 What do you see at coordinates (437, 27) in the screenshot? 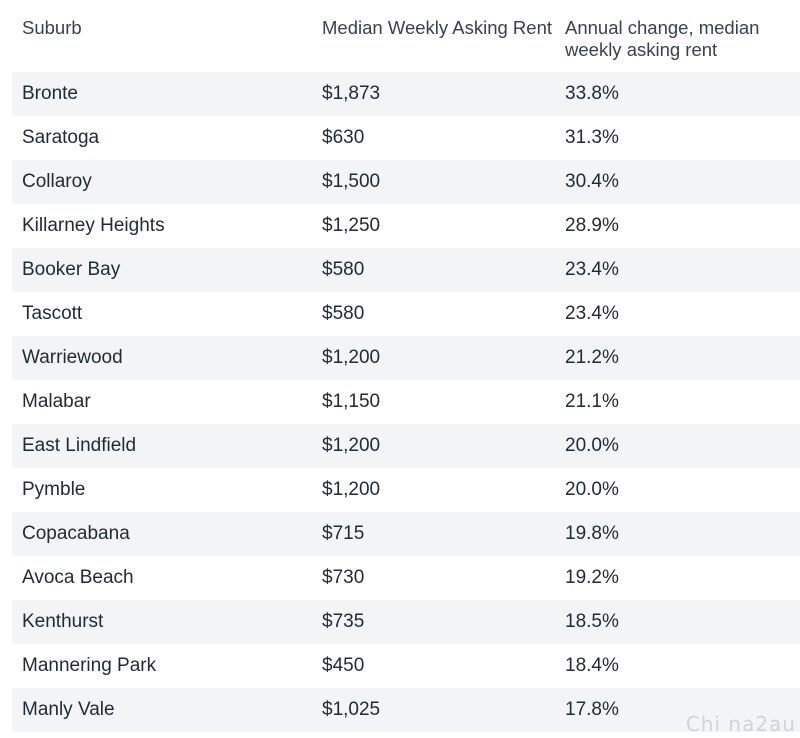
I see `header-median-rent: Median Weekly Asking Rent` at bounding box center [437, 27].